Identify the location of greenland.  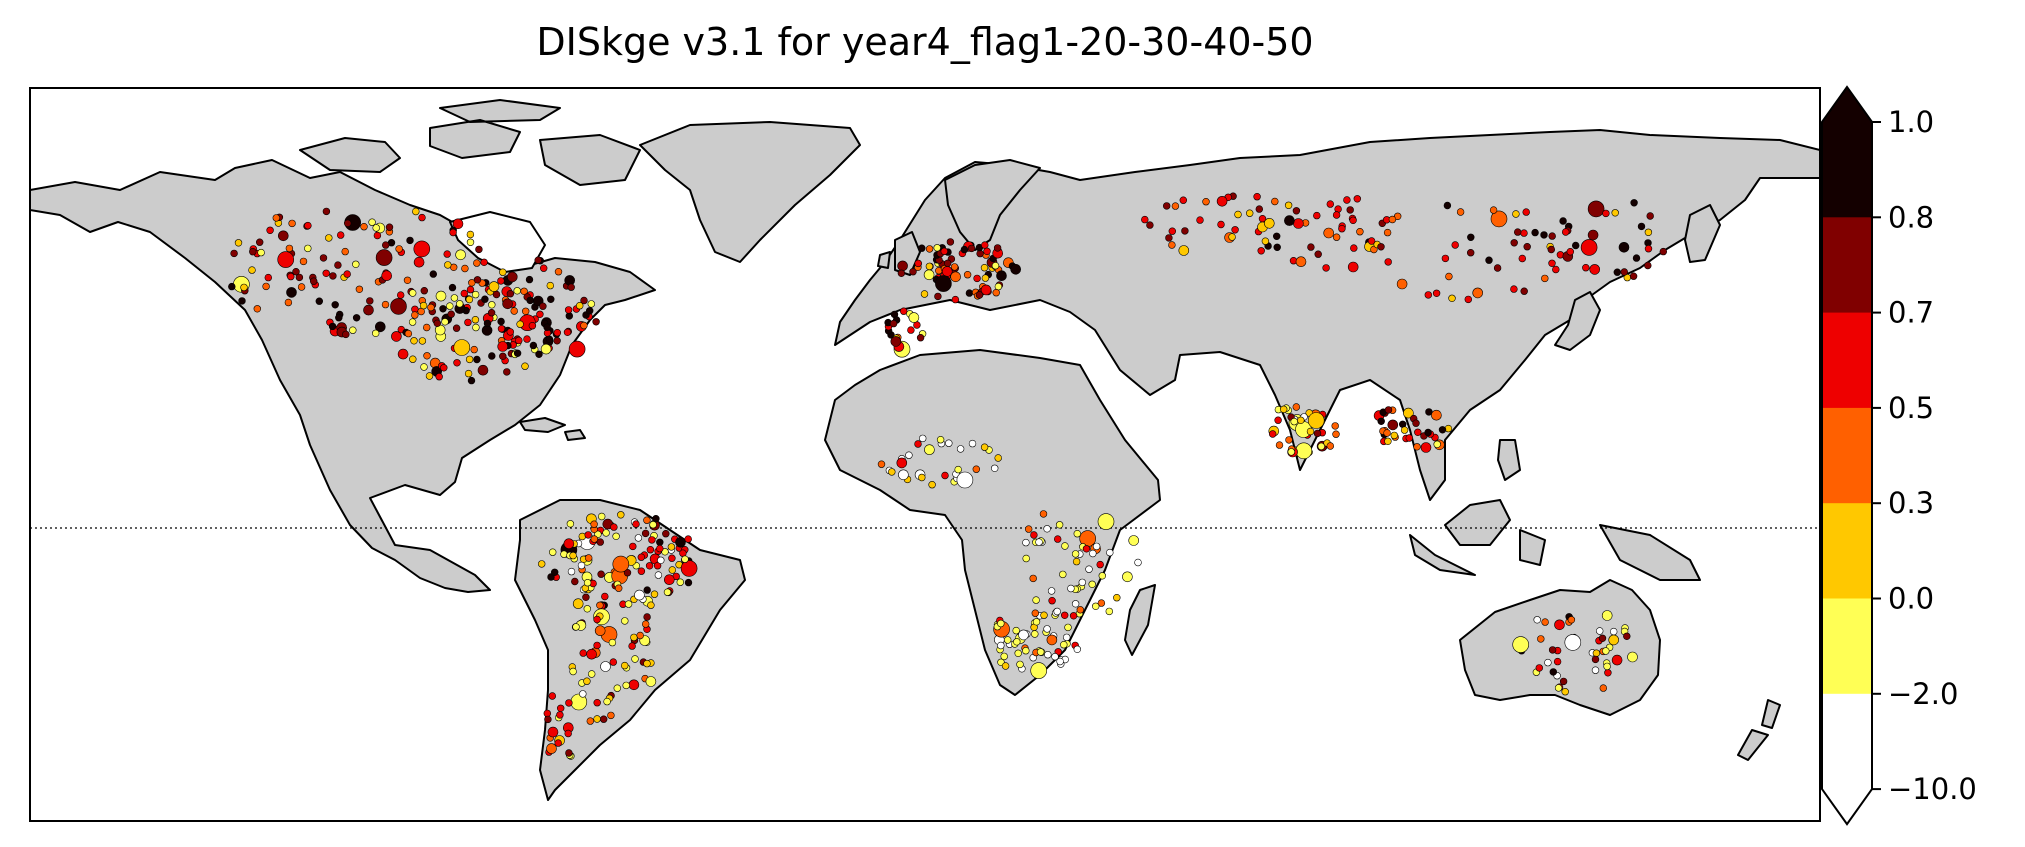
(750, 192).